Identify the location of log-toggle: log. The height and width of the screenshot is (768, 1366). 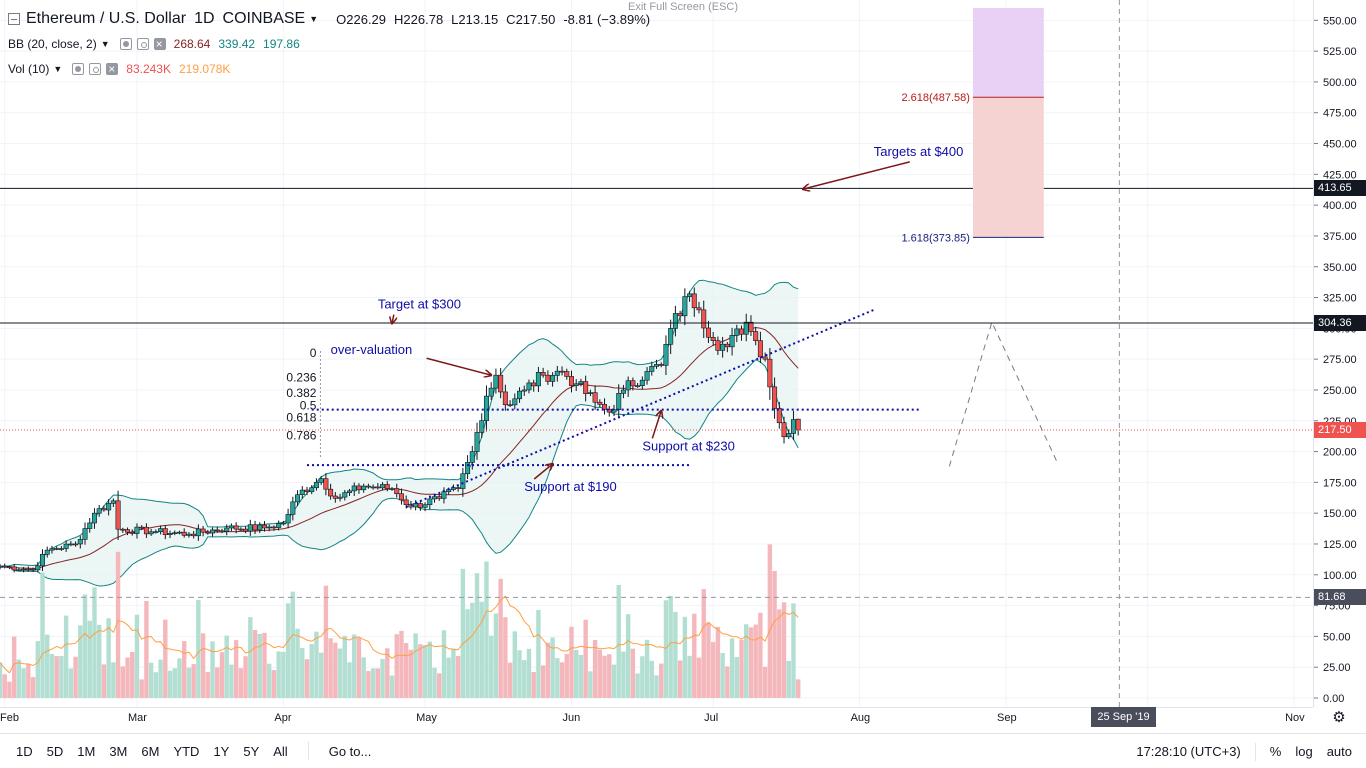
(1304, 751).